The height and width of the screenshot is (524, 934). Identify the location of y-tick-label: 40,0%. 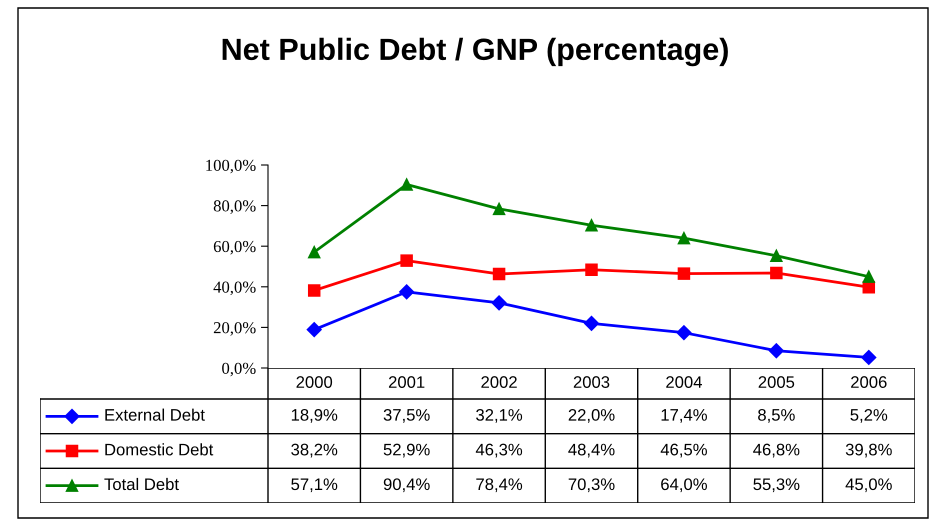
(234, 289).